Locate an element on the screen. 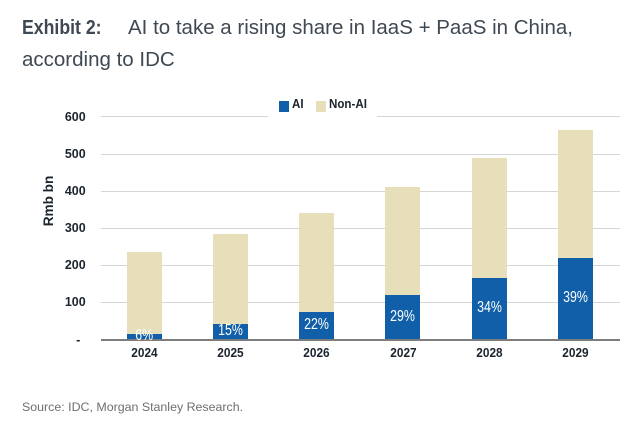 The width and height of the screenshot is (644, 438). x-tick-text: 2027 is located at coordinates (403, 353).